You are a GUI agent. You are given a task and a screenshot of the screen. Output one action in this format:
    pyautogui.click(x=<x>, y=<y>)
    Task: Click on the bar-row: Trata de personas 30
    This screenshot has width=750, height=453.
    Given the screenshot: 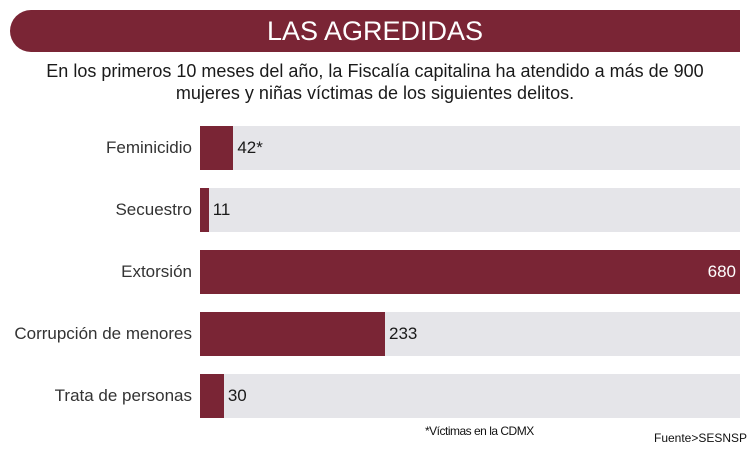 What is the action you would take?
    pyautogui.click(x=375, y=396)
    